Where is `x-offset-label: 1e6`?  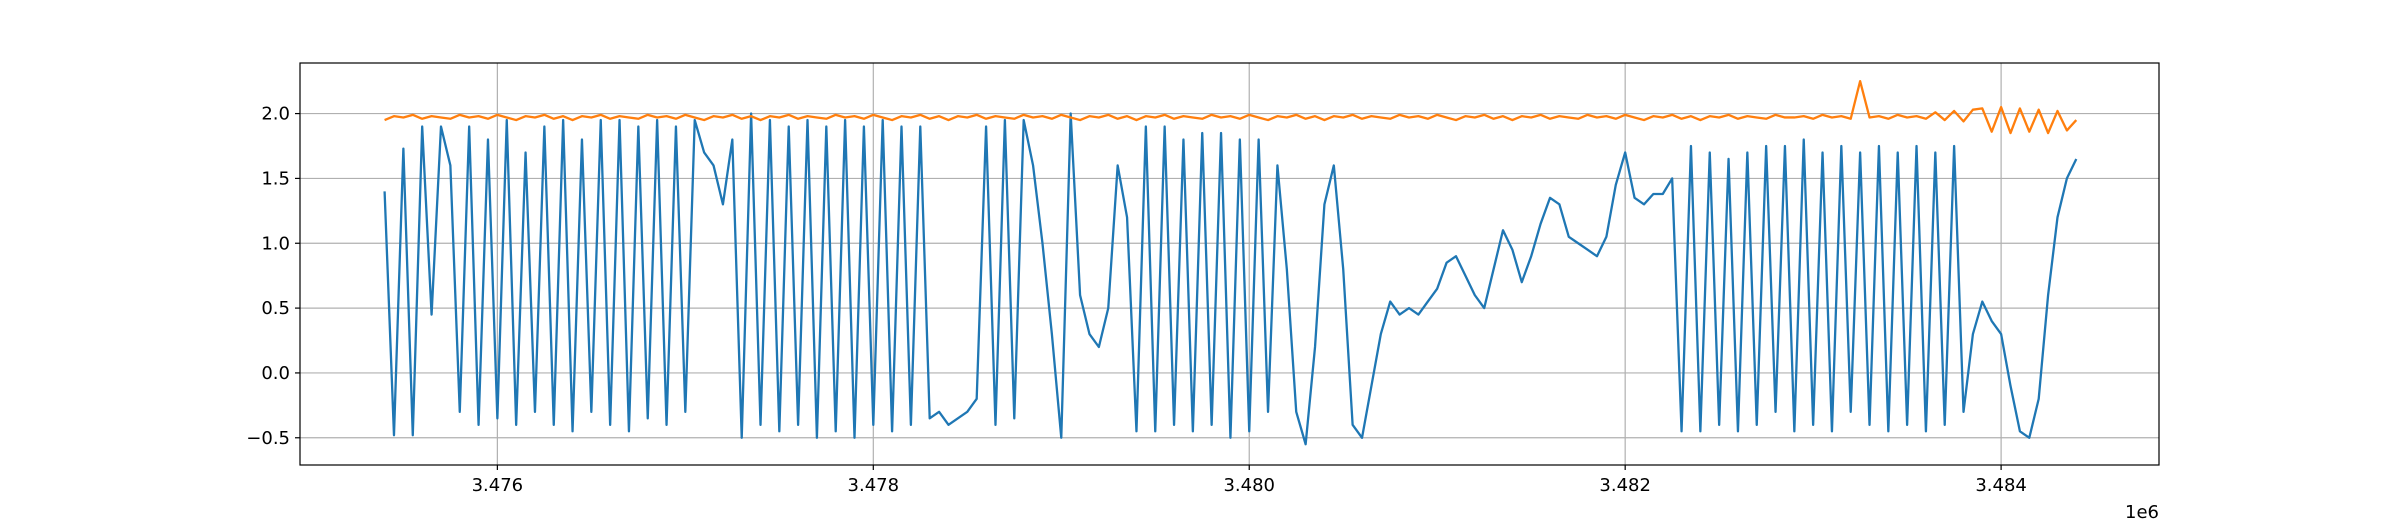 x-offset-label: 1e6 is located at coordinates (2142, 512).